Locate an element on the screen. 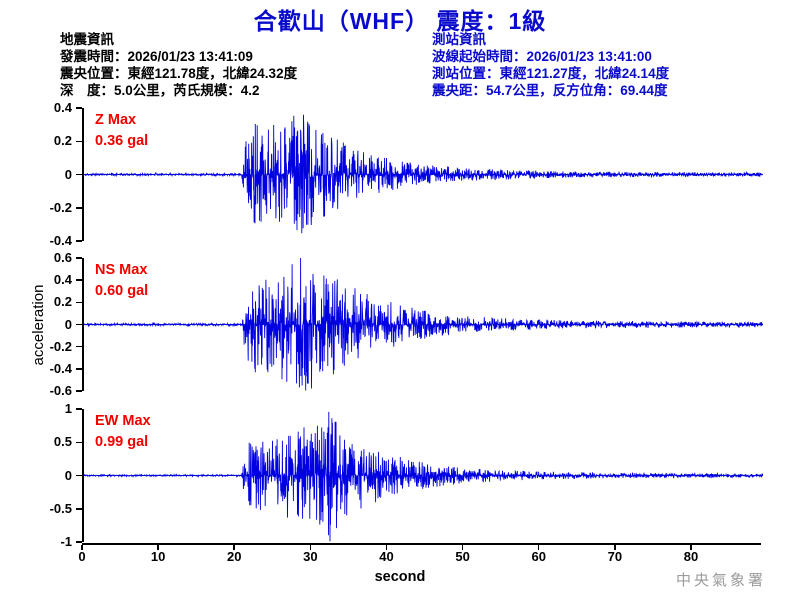  y-axis-tick-label: -1 is located at coordinates (66, 541).